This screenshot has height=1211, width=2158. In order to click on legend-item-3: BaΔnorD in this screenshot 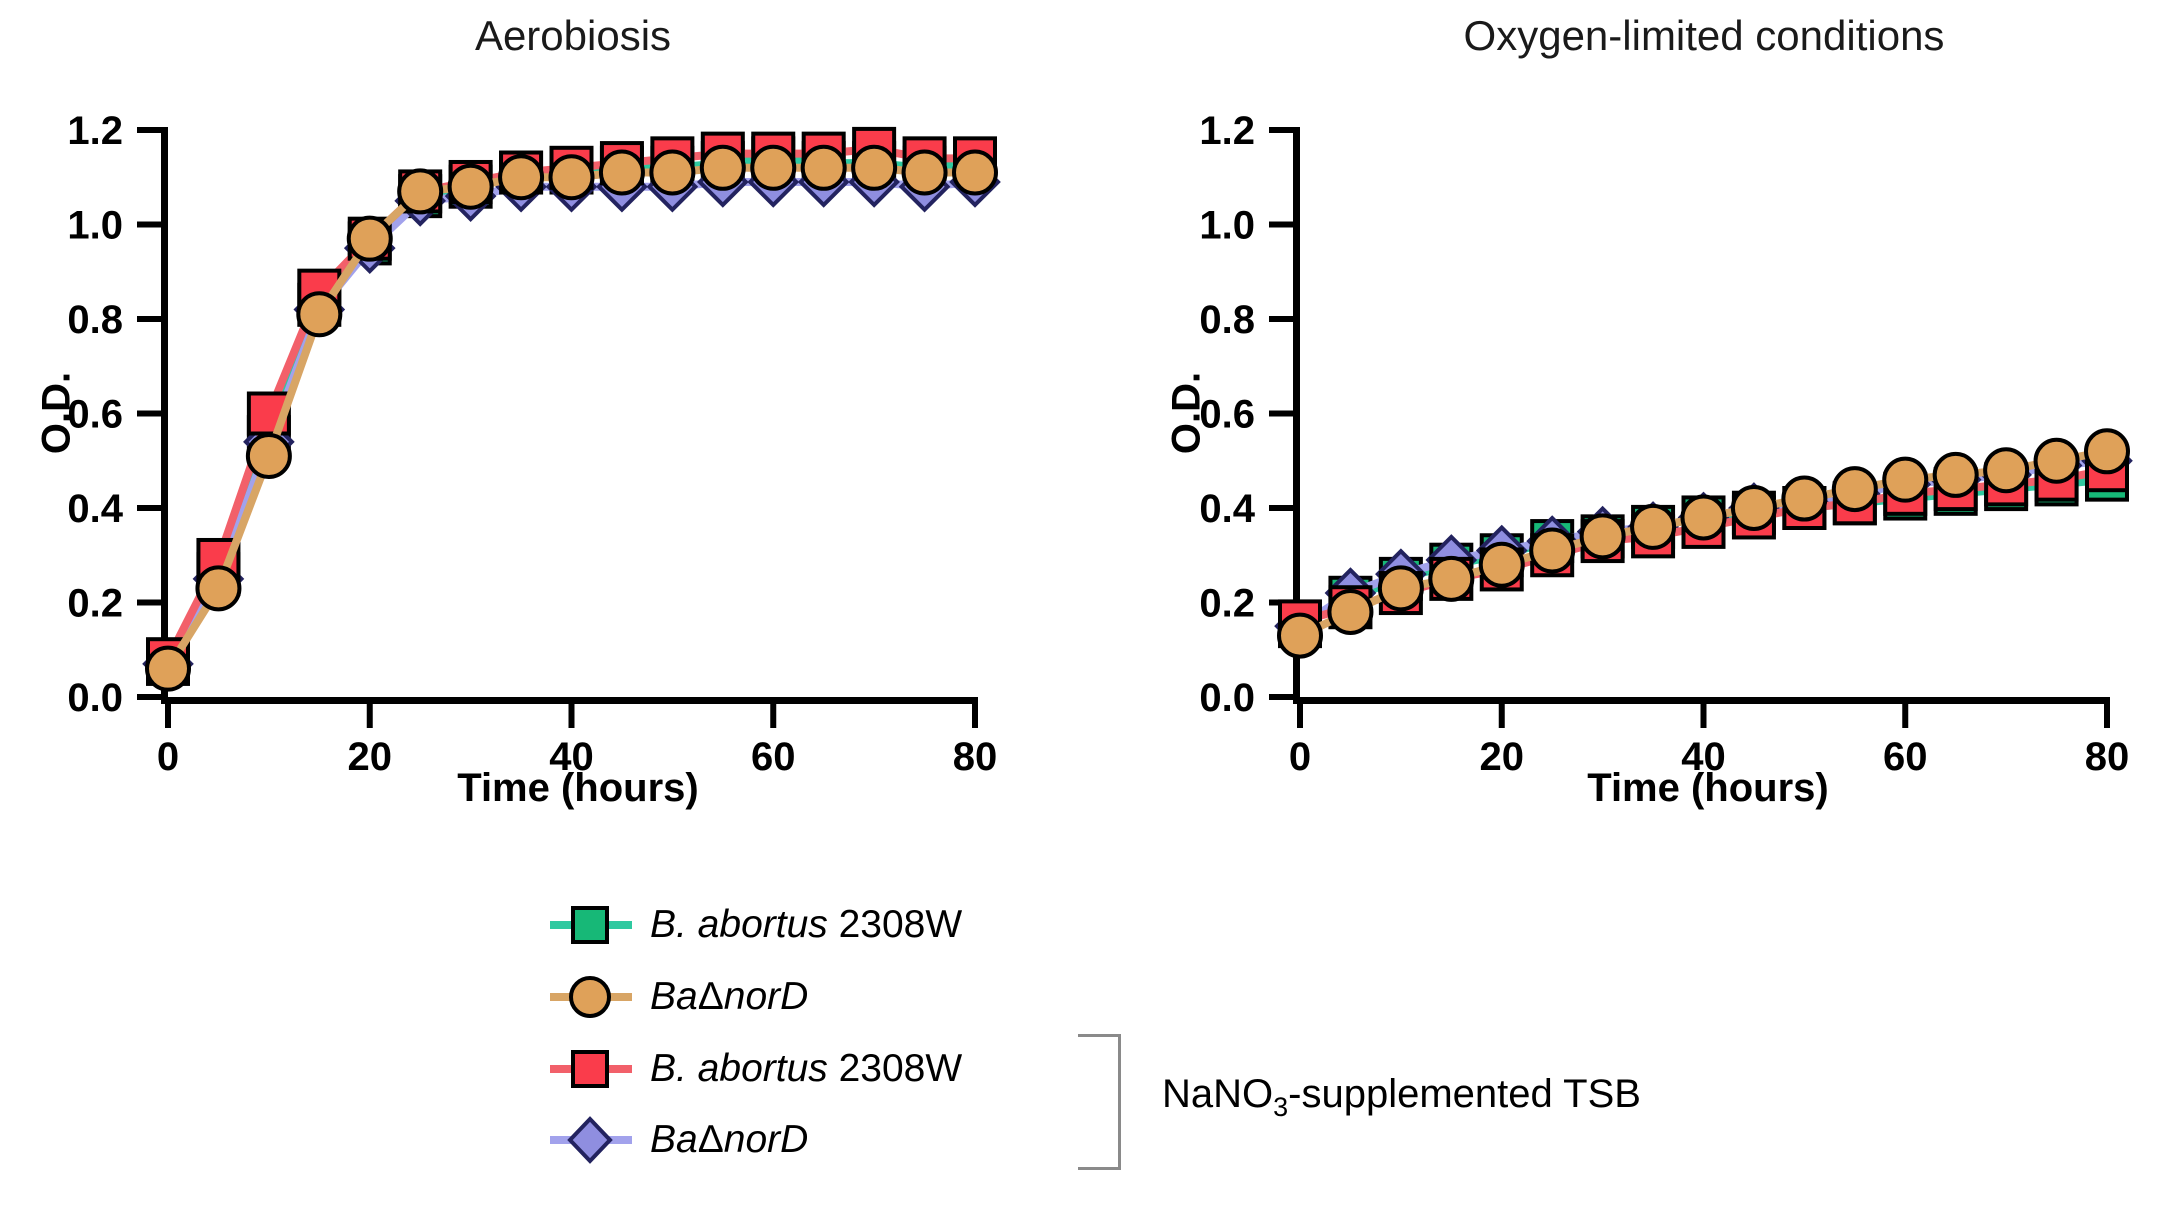, I will do `click(678, 1140)`.